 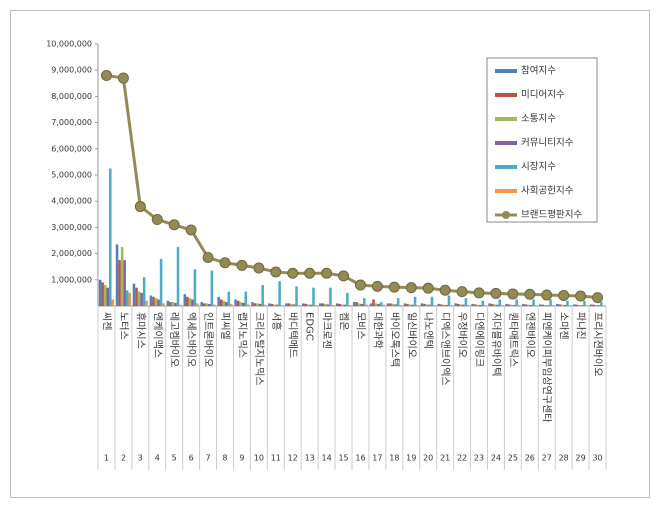 What do you see at coordinates (293, 335) in the screenshot?
I see `x-tick-label: 바디텍메드` at bounding box center [293, 335].